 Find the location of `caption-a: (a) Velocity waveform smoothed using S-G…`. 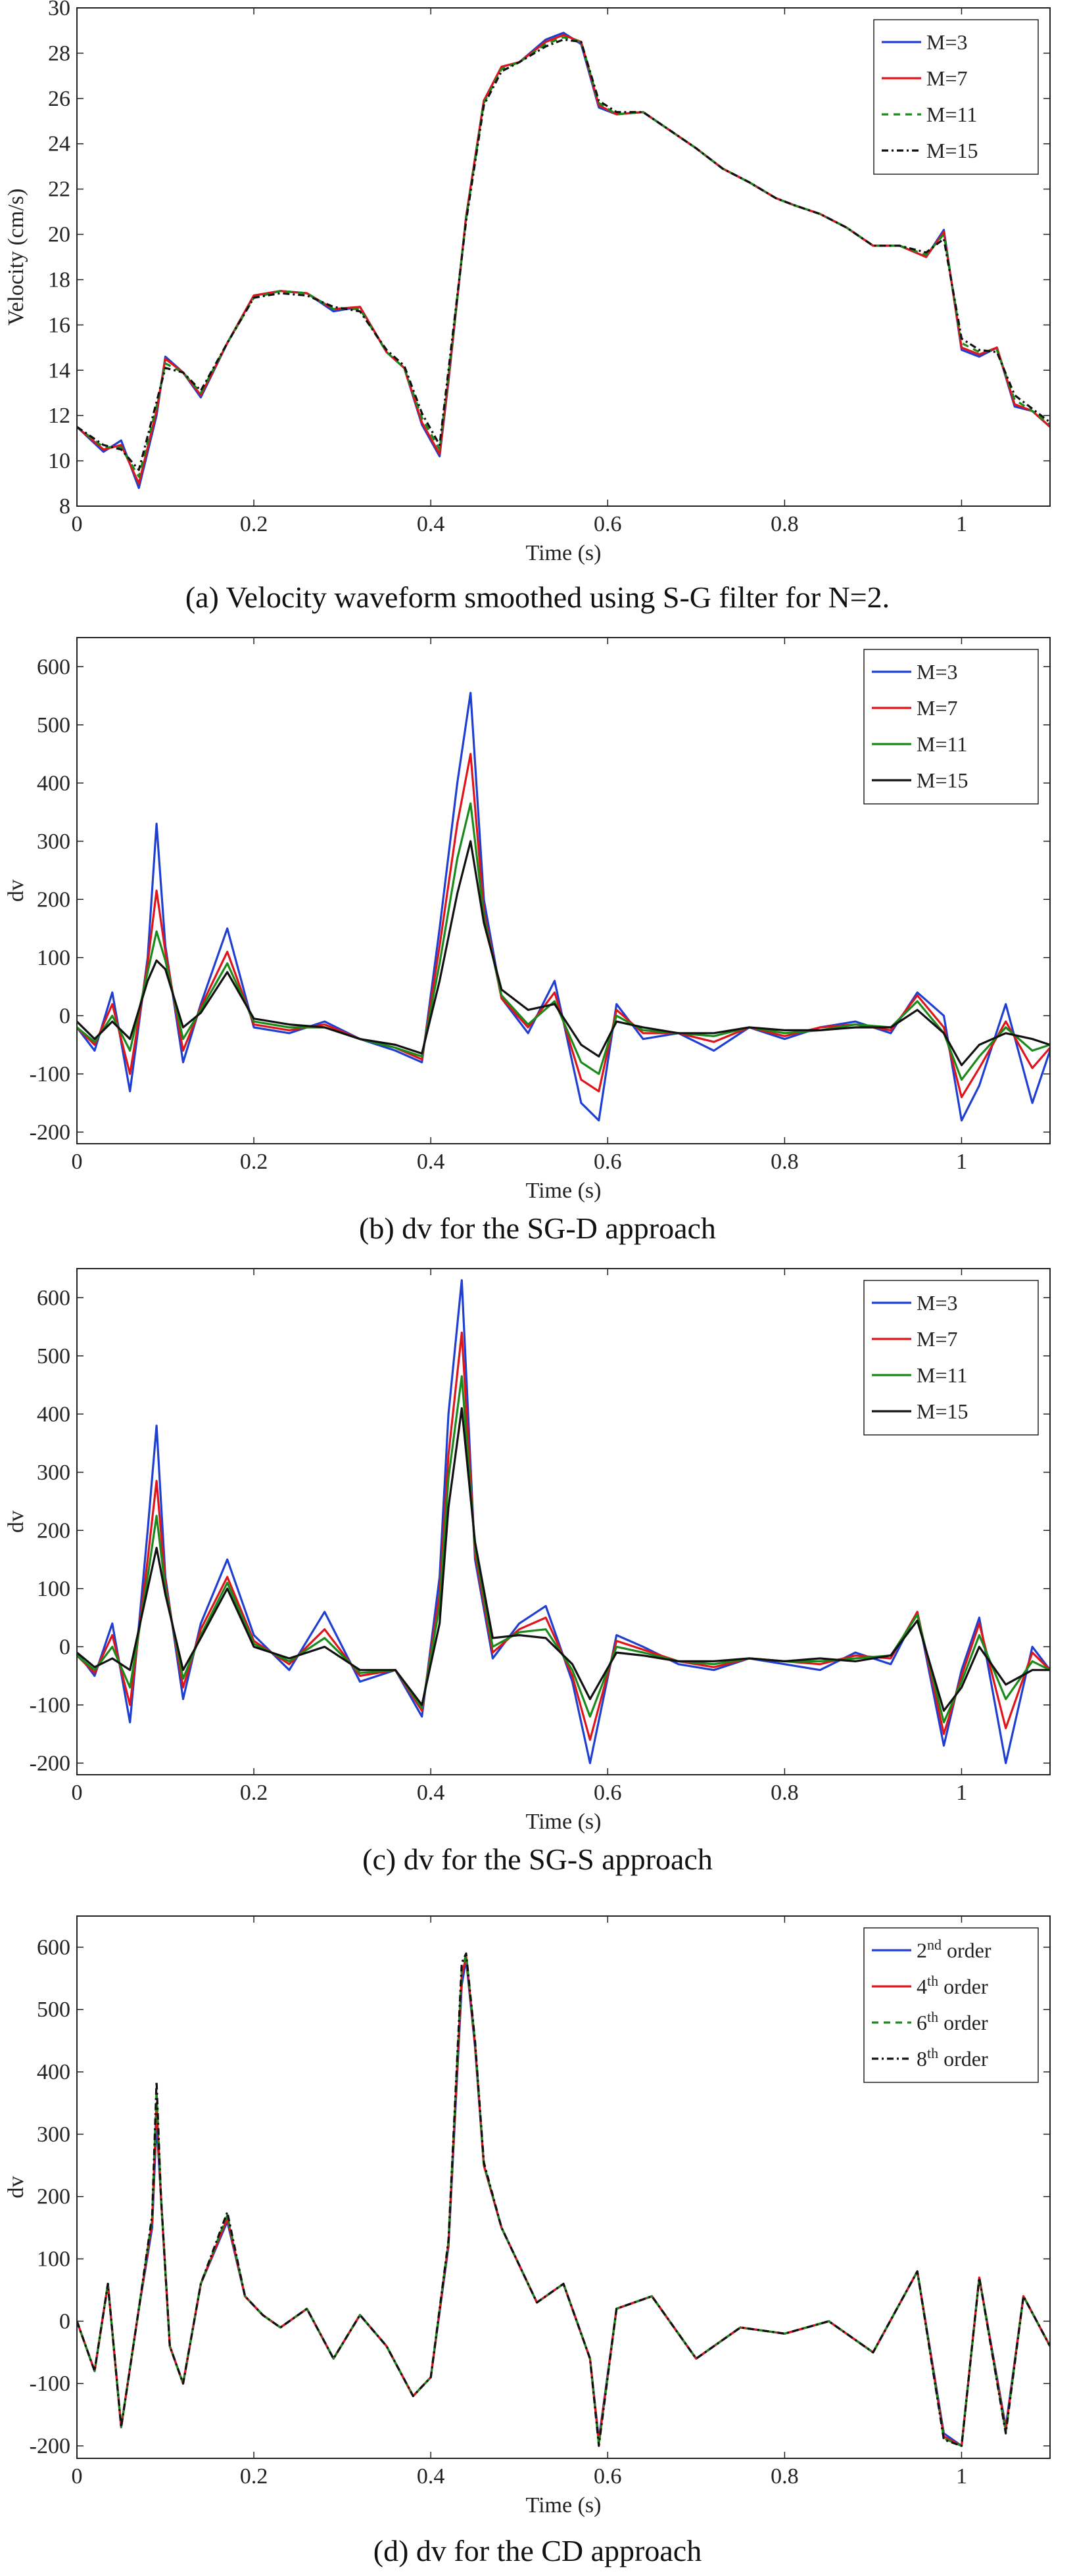

caption-a: (a) Velocity waveform smoothed using S-G… is located at coordinates (537, 597).